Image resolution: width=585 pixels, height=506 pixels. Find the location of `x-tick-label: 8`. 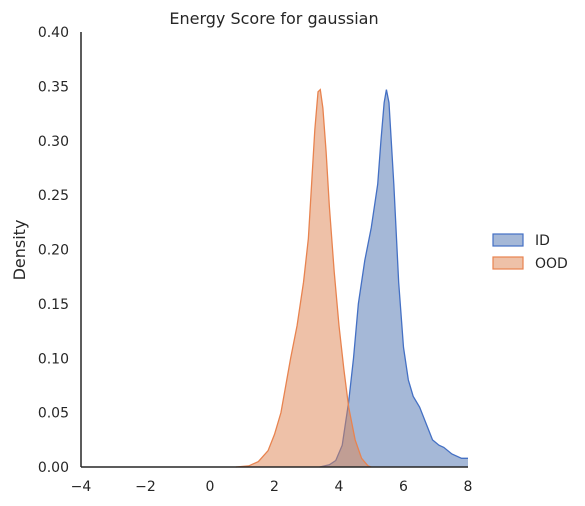

x-tick-label: 8 is located at coordinates (468, 487).